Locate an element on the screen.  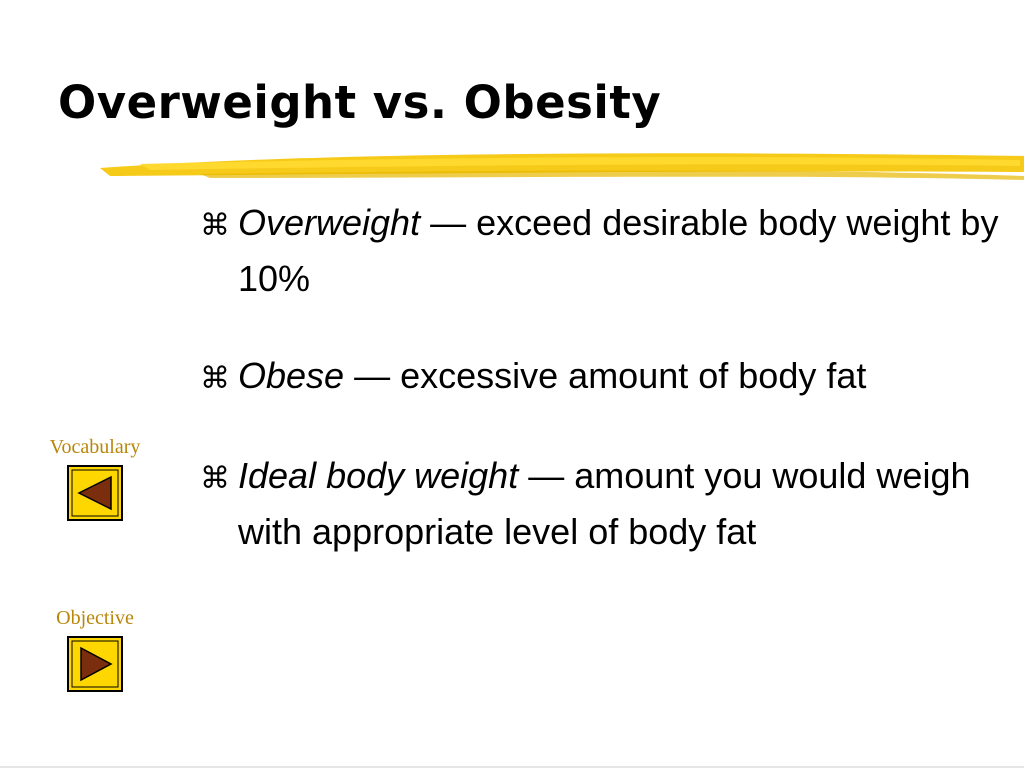
nav-label: Vocabulary is located at coordinates (95, 447).